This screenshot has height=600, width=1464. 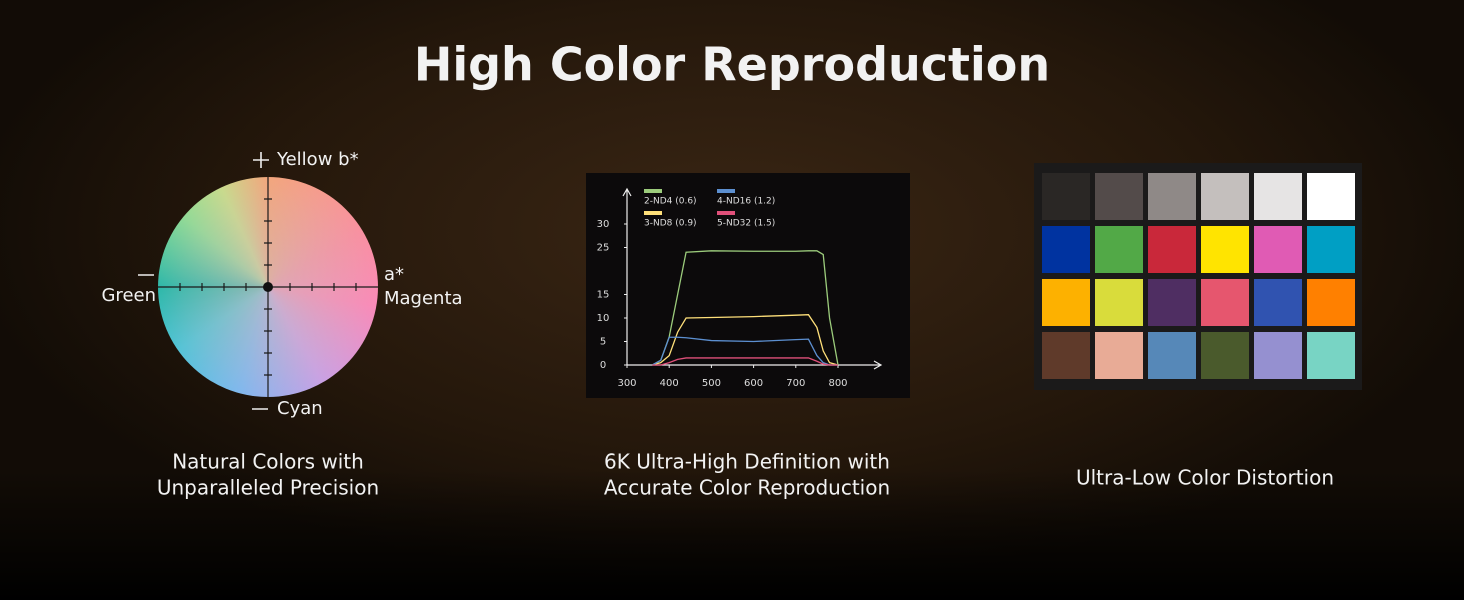 What do you see at coordinates (128, 295) in the screenshot?
I see `wheel-label: Green` at bounding box center [128, 295].